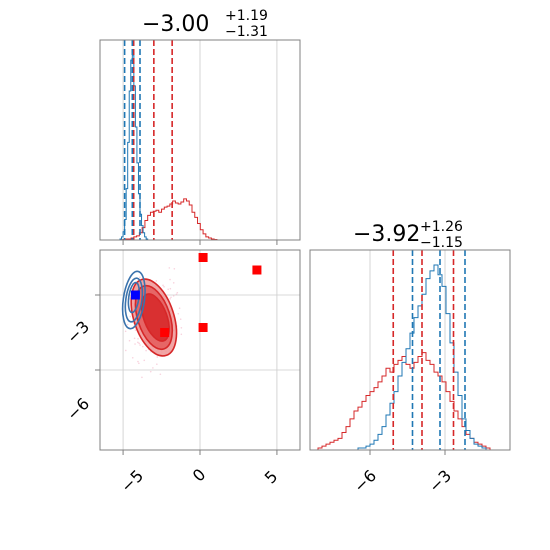 The height and width of the screenshot is (550, 550). I want to click on blue-histogram, so click(410, 357).